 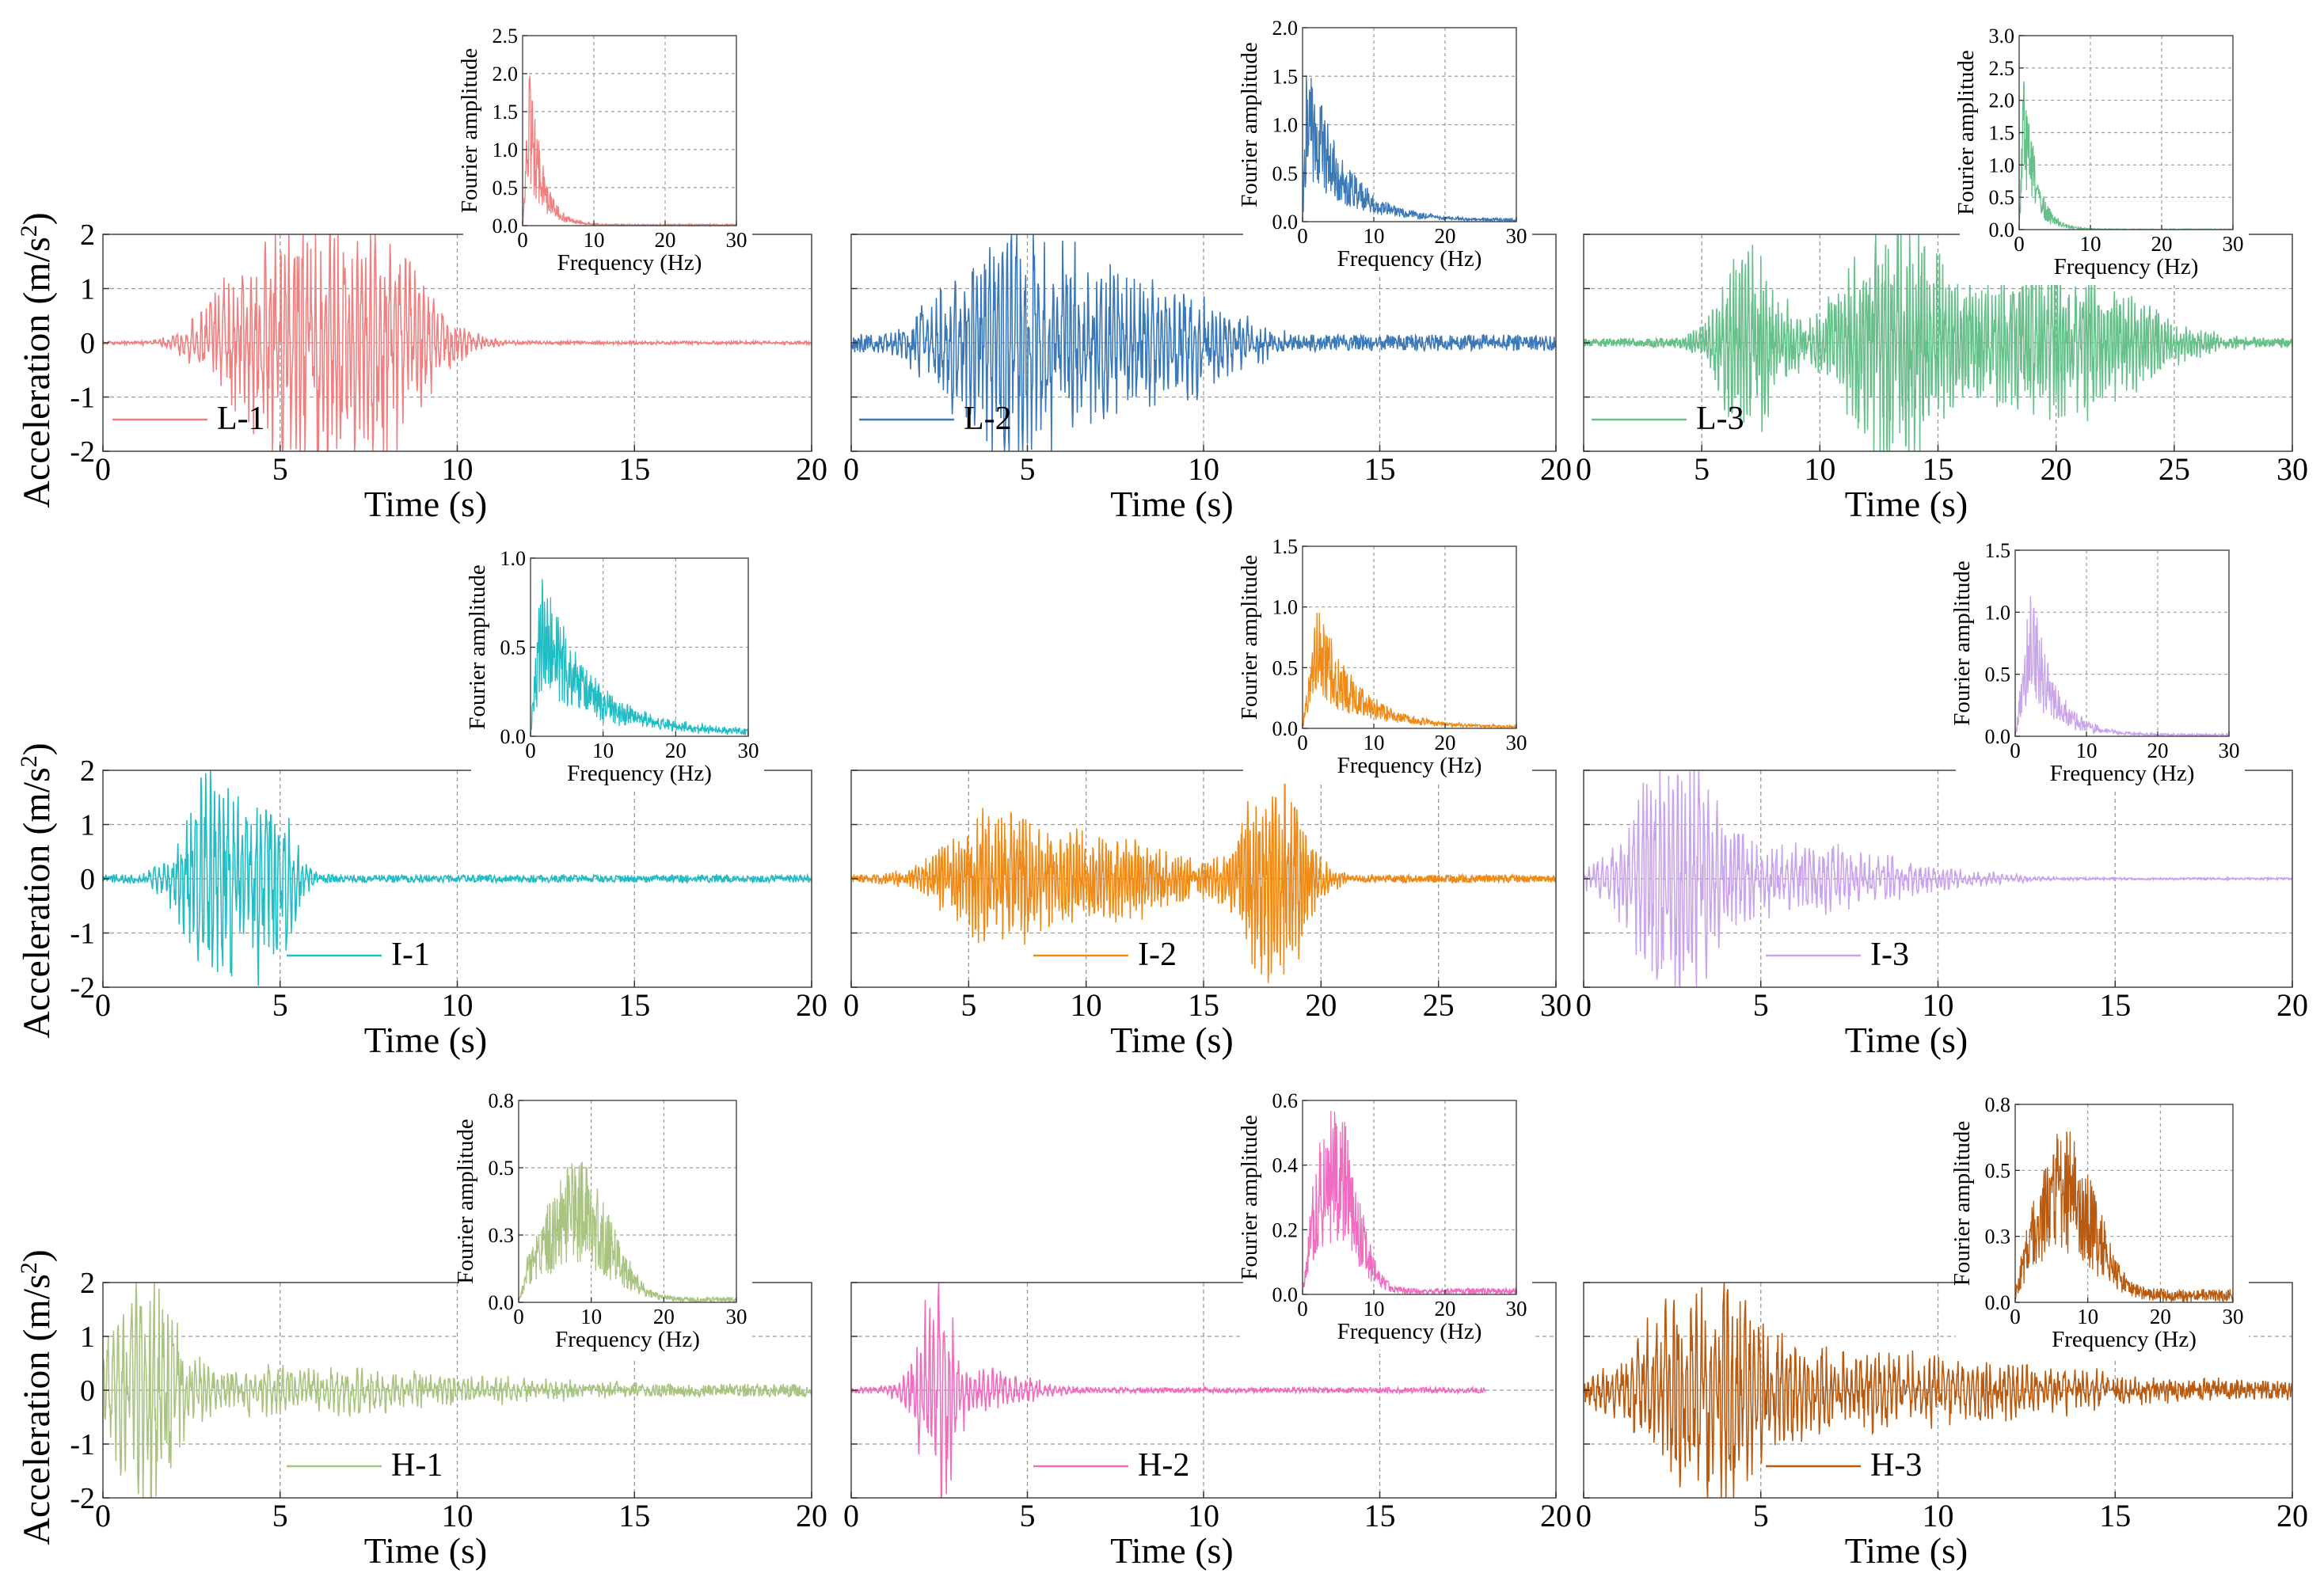 I want to click on inset-y-tick-label: 0.8, so click(x=502, y=1101).